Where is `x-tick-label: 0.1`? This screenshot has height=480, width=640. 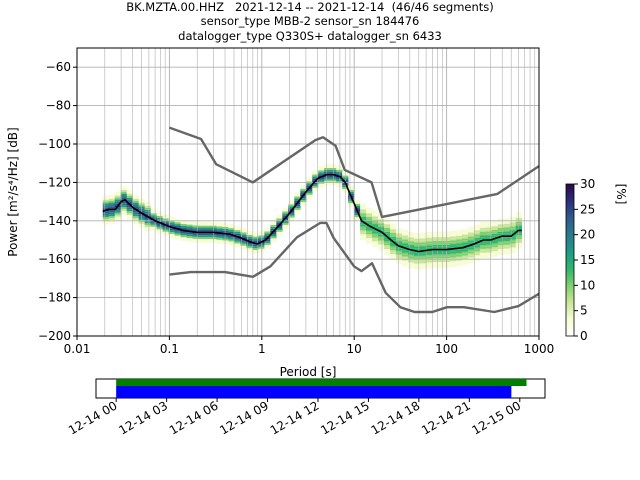
x-tick-label: 0.1 is located at coordinates (169, 349).